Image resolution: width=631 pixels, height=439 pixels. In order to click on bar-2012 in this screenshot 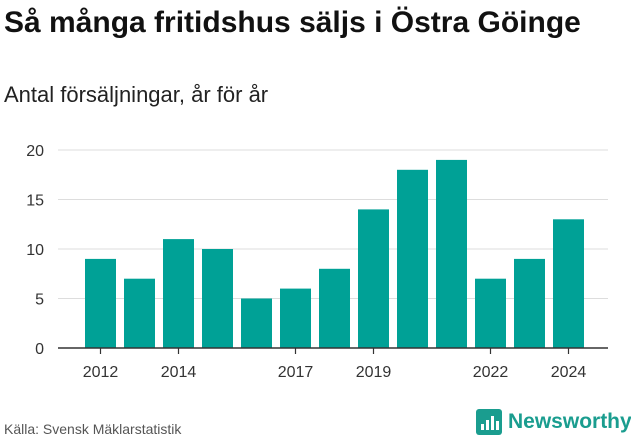, I will do `click(100, 303)`.